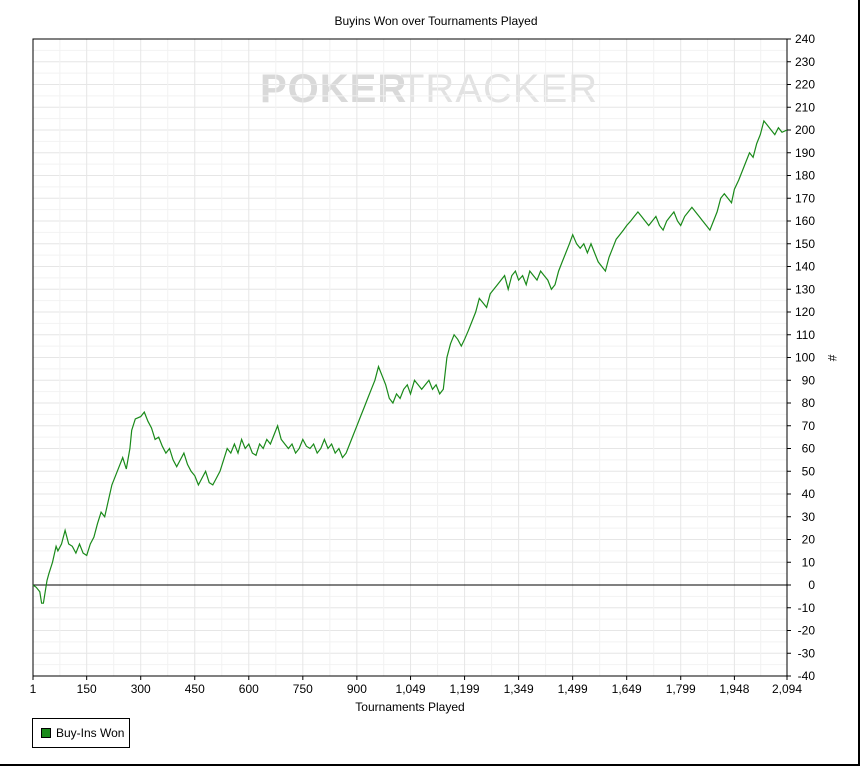 This screenshot has width=862, height=768. What do you see at coordinates (805, 358) in the screenshot?
I see `y-tick-label: 100` at bounding box center [805, 358].